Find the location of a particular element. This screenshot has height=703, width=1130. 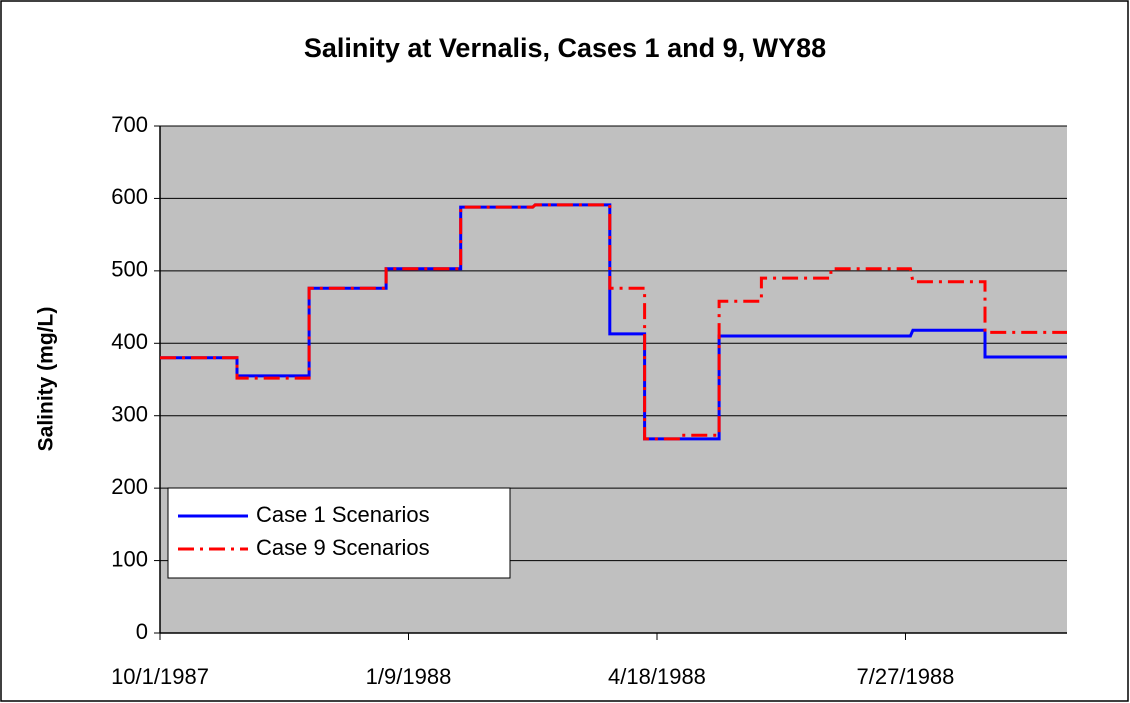

y-tick-label: 100 is located at coordinates (129, 558).